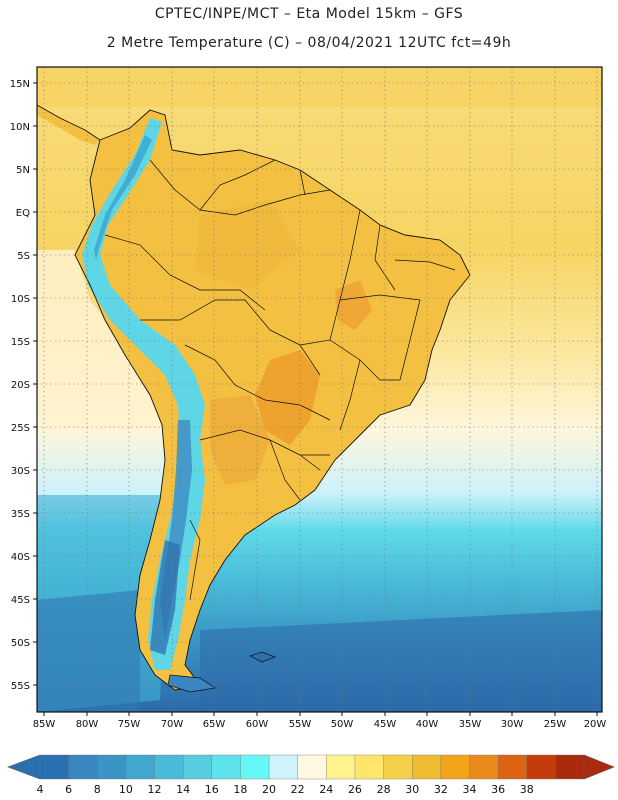 The width and height of the screenshot is (618, 800). Describe the element at coordinates (24, 767) in the screenshot. I see `colorbar-arrow-left` at that location.